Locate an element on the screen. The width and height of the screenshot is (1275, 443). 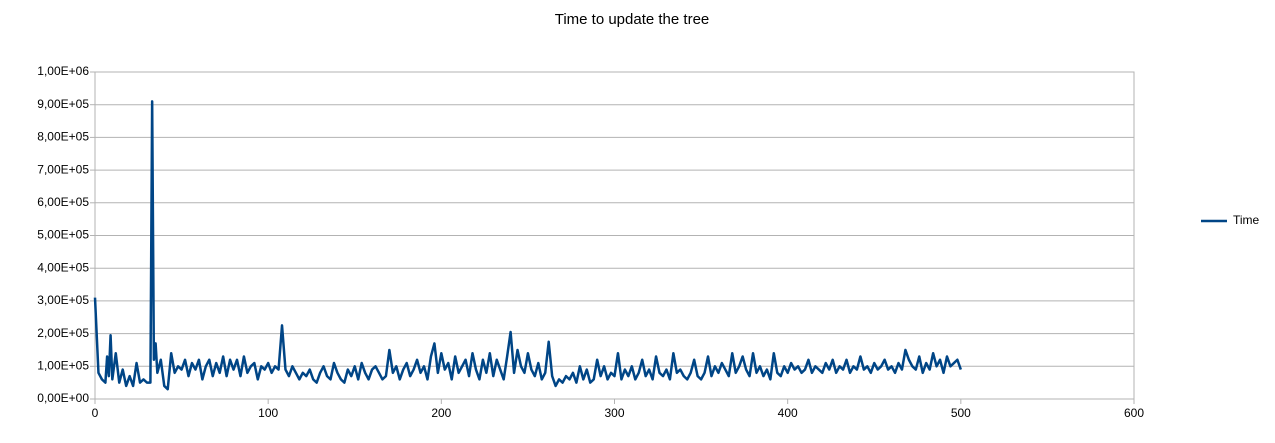
y-tick-label: 5,00E+05 is located at coordinates (63, 235).